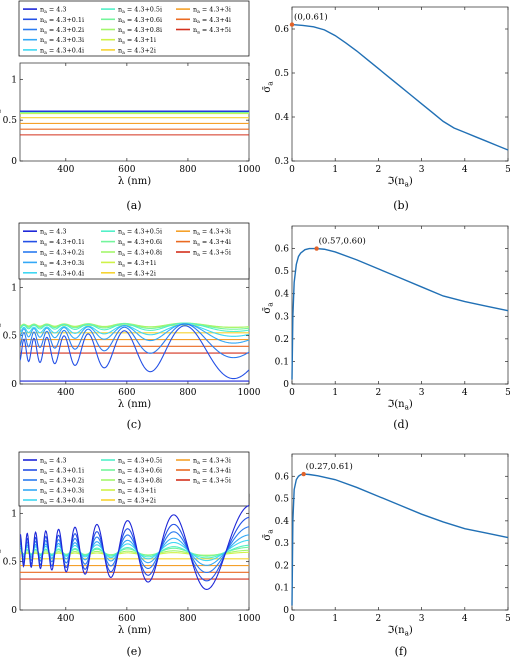 Image resolution: width=510 pixels, height=661 pixels. Describe the element at coordinates (1, 329) in the screenshot. I see `y-axis-label-c: σa` at that location.